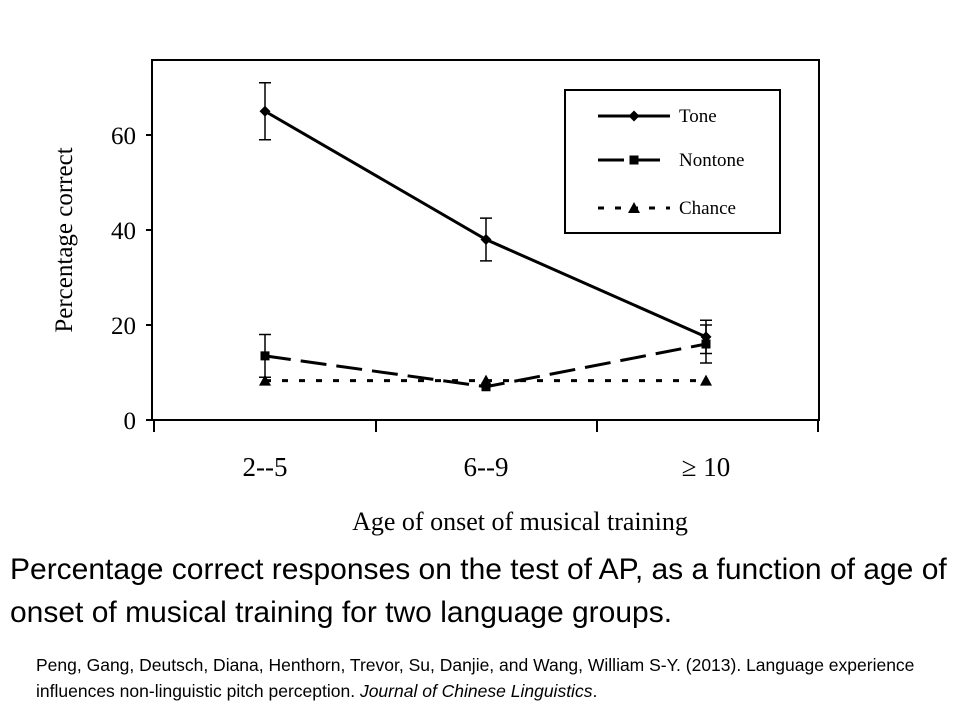  I want to click on series-chance, so click(485, 380).